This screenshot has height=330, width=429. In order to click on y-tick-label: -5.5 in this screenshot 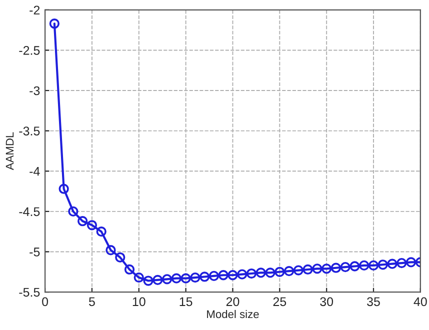, I will do `click(29, 292)`.